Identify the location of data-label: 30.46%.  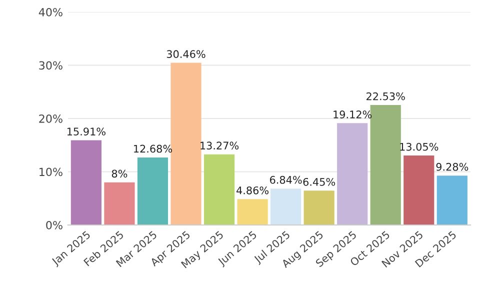
(186, 54).